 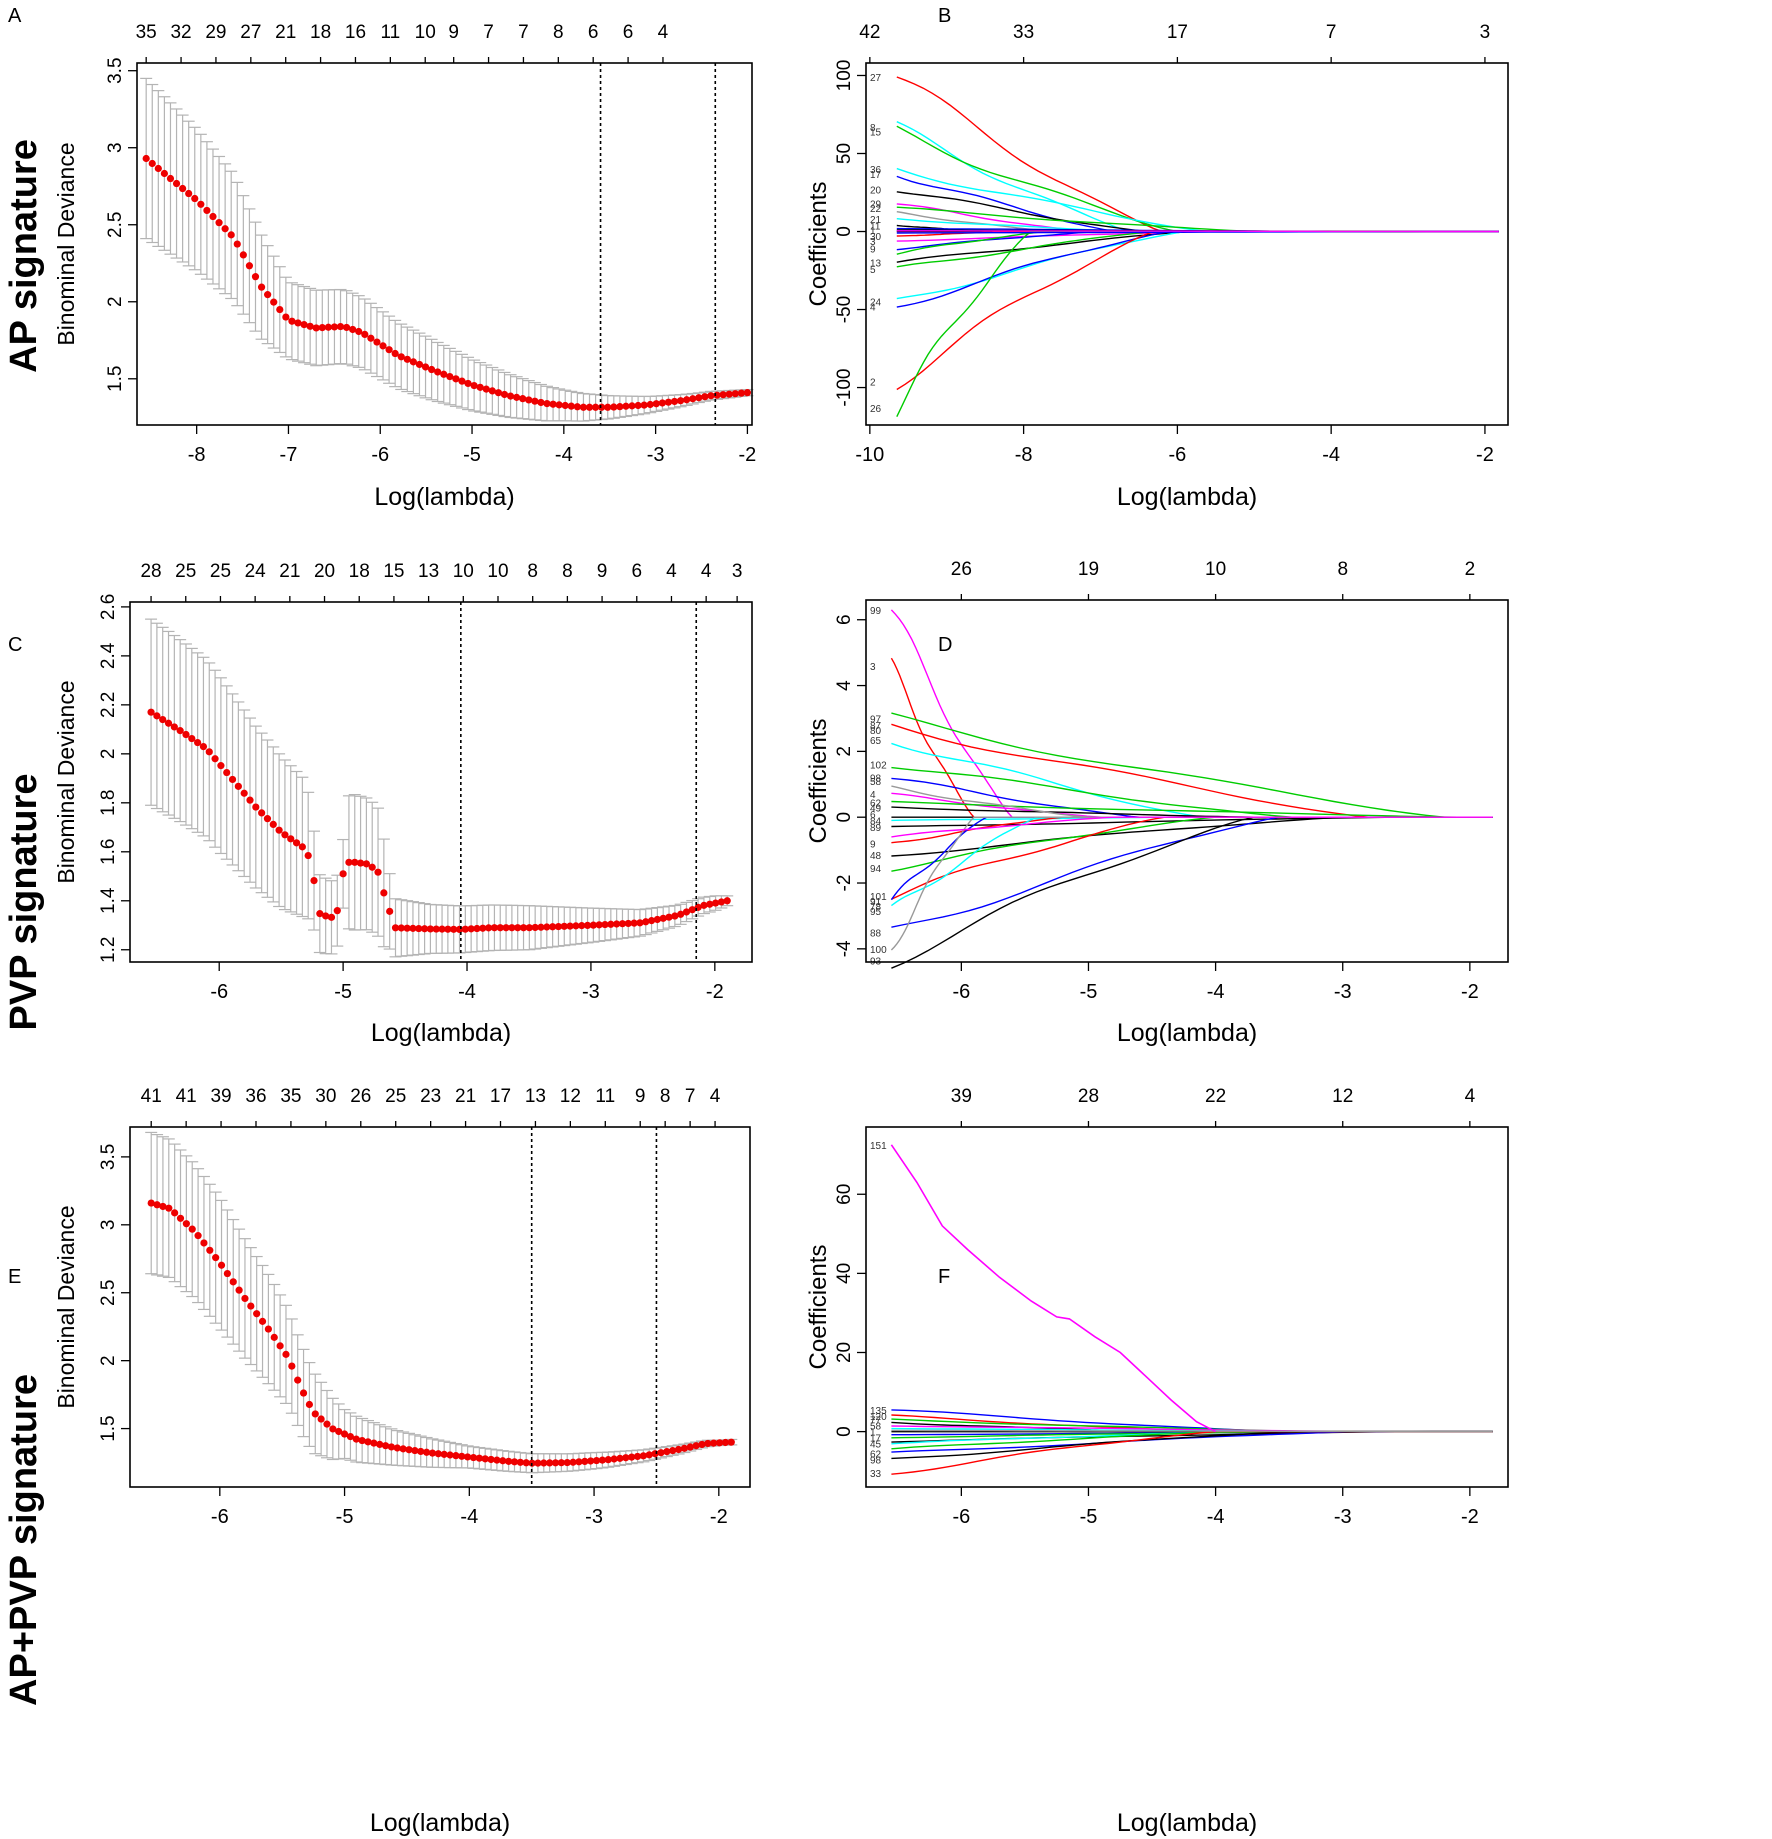 What do you see at coordinates (961, 1517) in the screenshot?
I see `panel-f-x-tick-label: -6` at bounding box center [961, 1517].